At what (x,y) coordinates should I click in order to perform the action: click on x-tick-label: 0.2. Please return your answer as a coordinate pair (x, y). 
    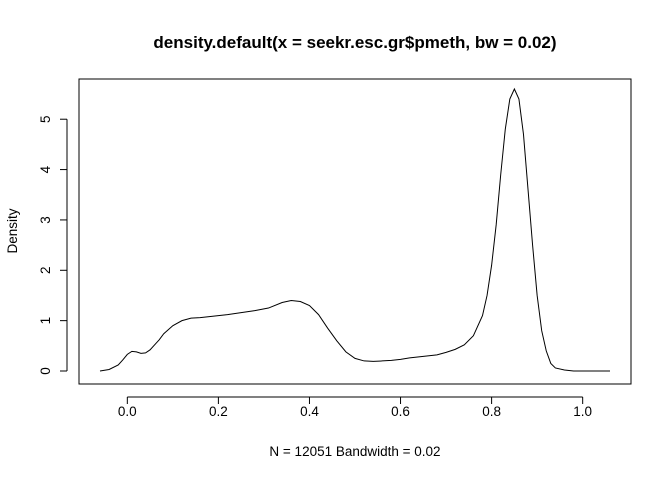
    Looking at the image, I should click on (218, 411).